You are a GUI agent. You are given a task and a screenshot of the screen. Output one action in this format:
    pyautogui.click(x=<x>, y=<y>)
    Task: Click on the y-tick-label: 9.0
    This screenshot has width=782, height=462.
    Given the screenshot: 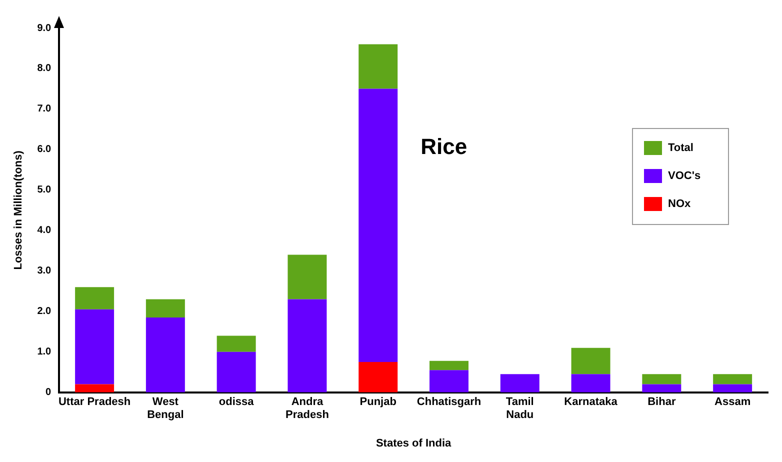 What is the action you would take?
    pyautogui.click(x=44, y=28)
    